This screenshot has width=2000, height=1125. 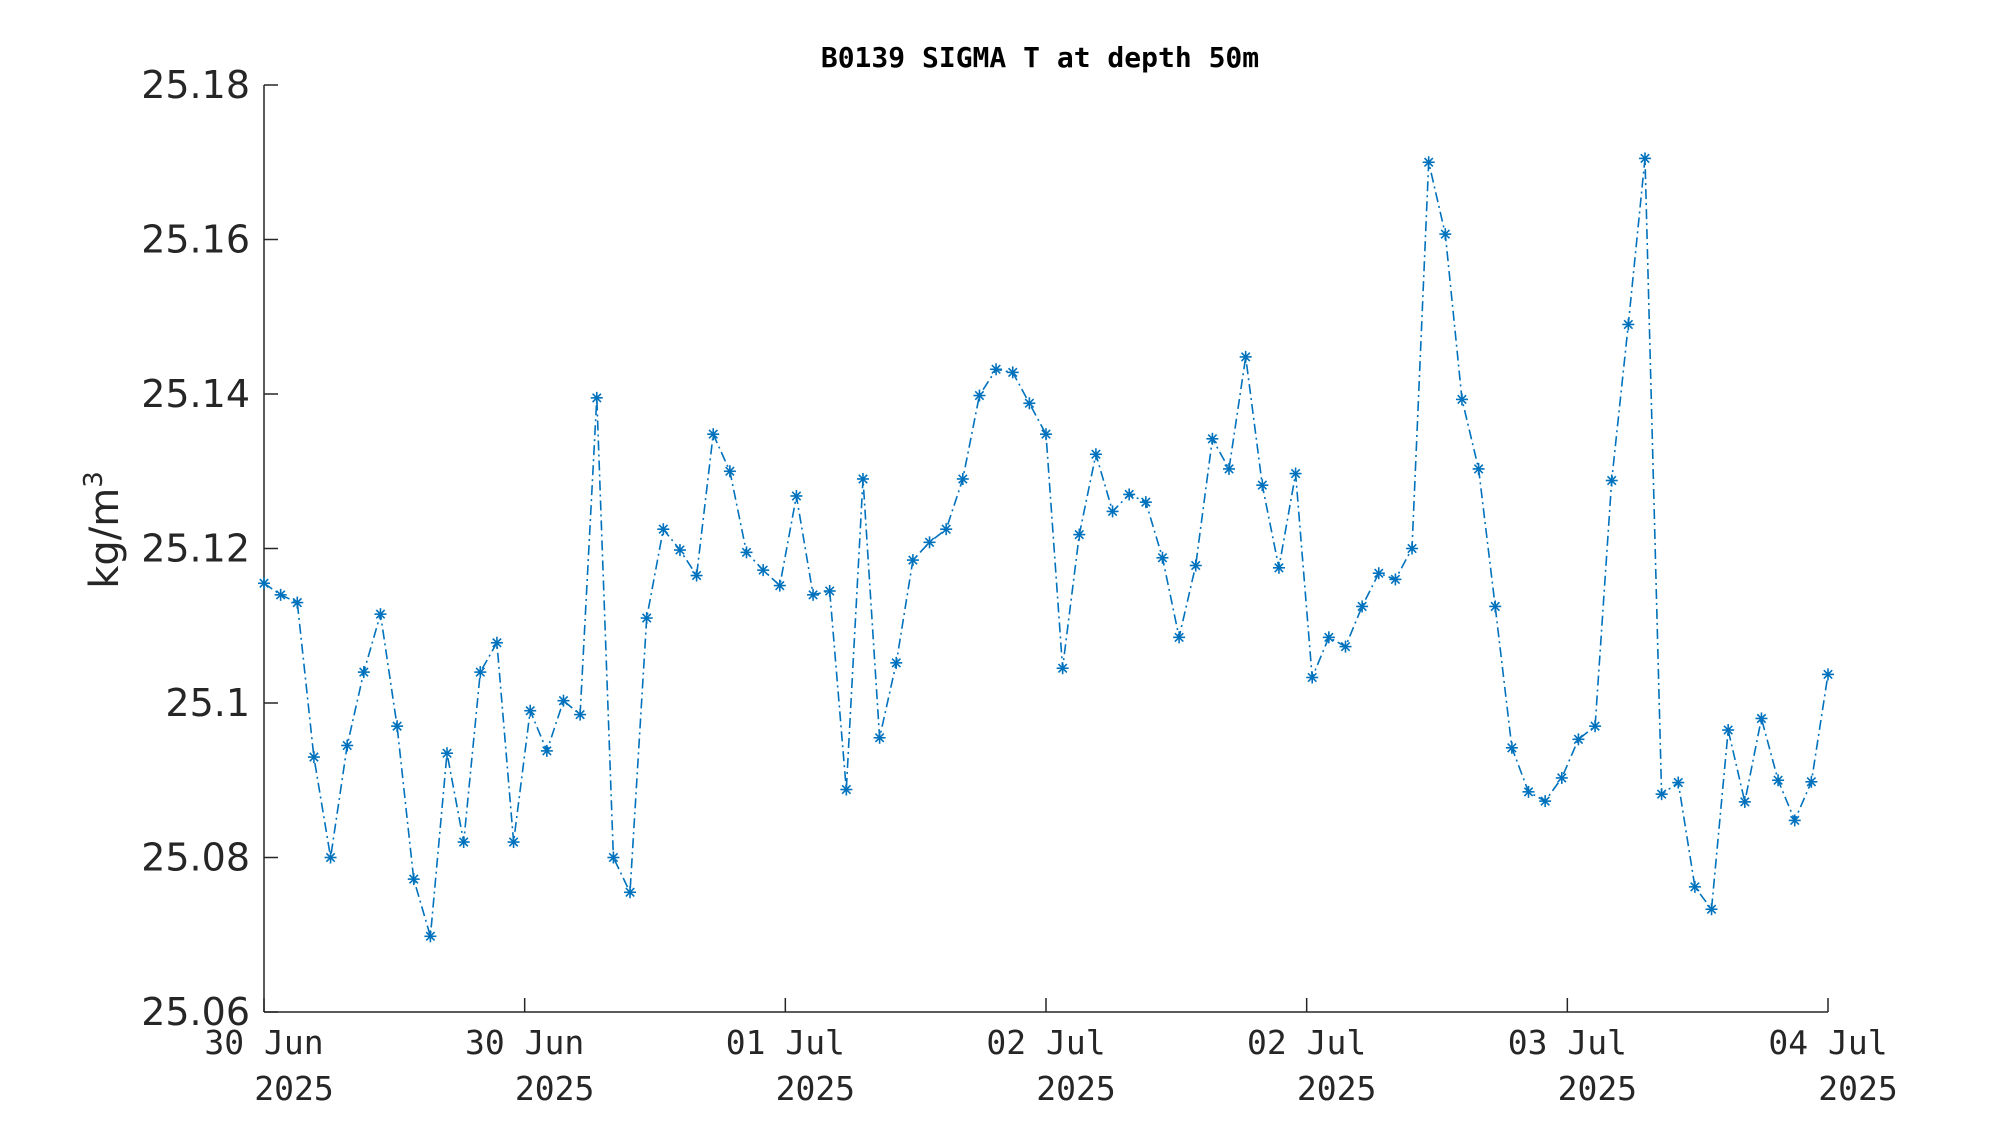 I want to click on x-tick-label-date: 02 Jul, so click(x=1045, y=1042).